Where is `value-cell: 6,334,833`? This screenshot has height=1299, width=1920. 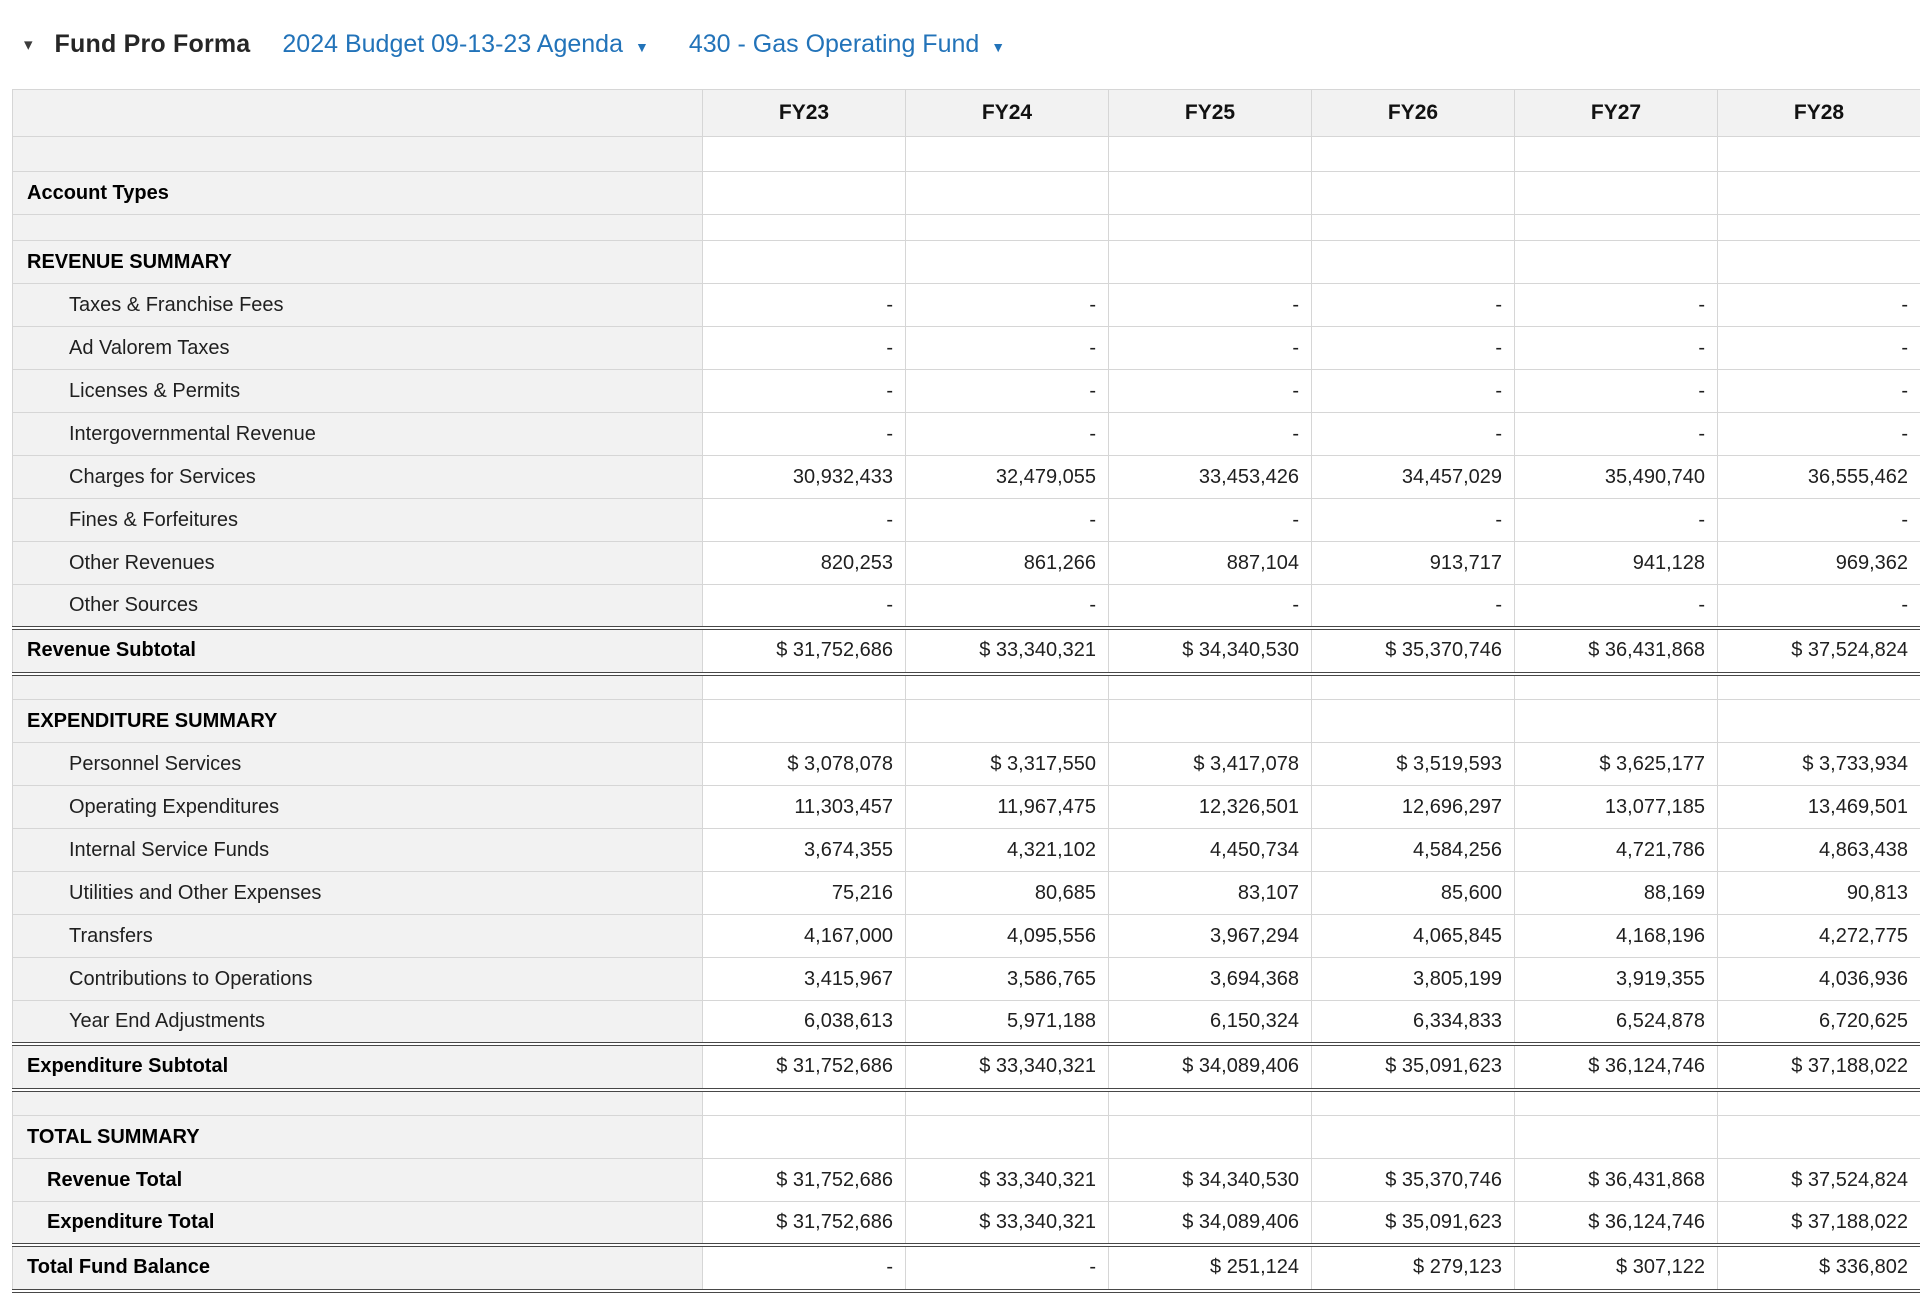 value-cell: 6,334,833 is located at coordinates (1413, 1022).